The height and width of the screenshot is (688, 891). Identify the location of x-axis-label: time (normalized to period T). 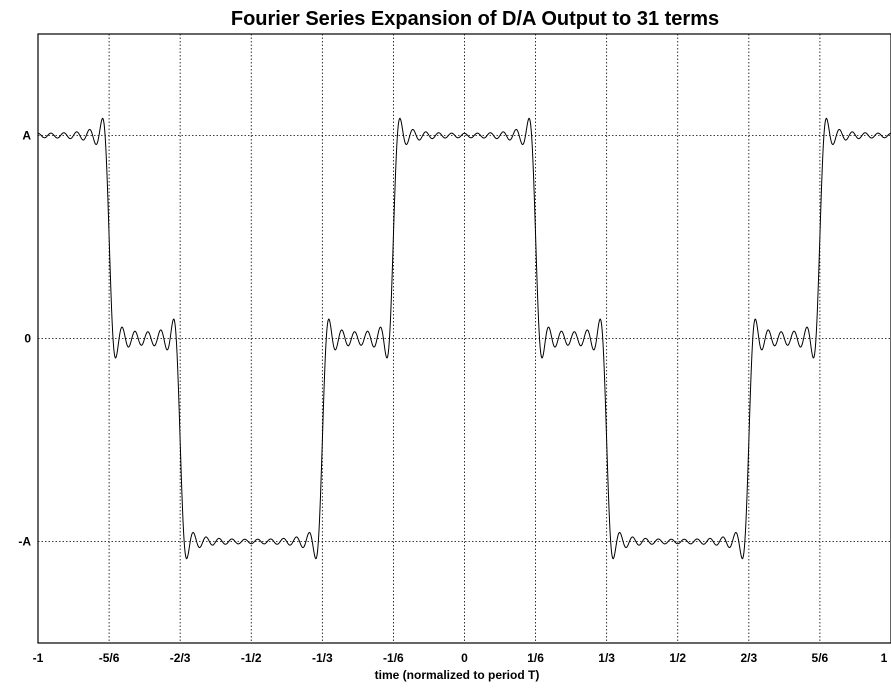
(457, 675).